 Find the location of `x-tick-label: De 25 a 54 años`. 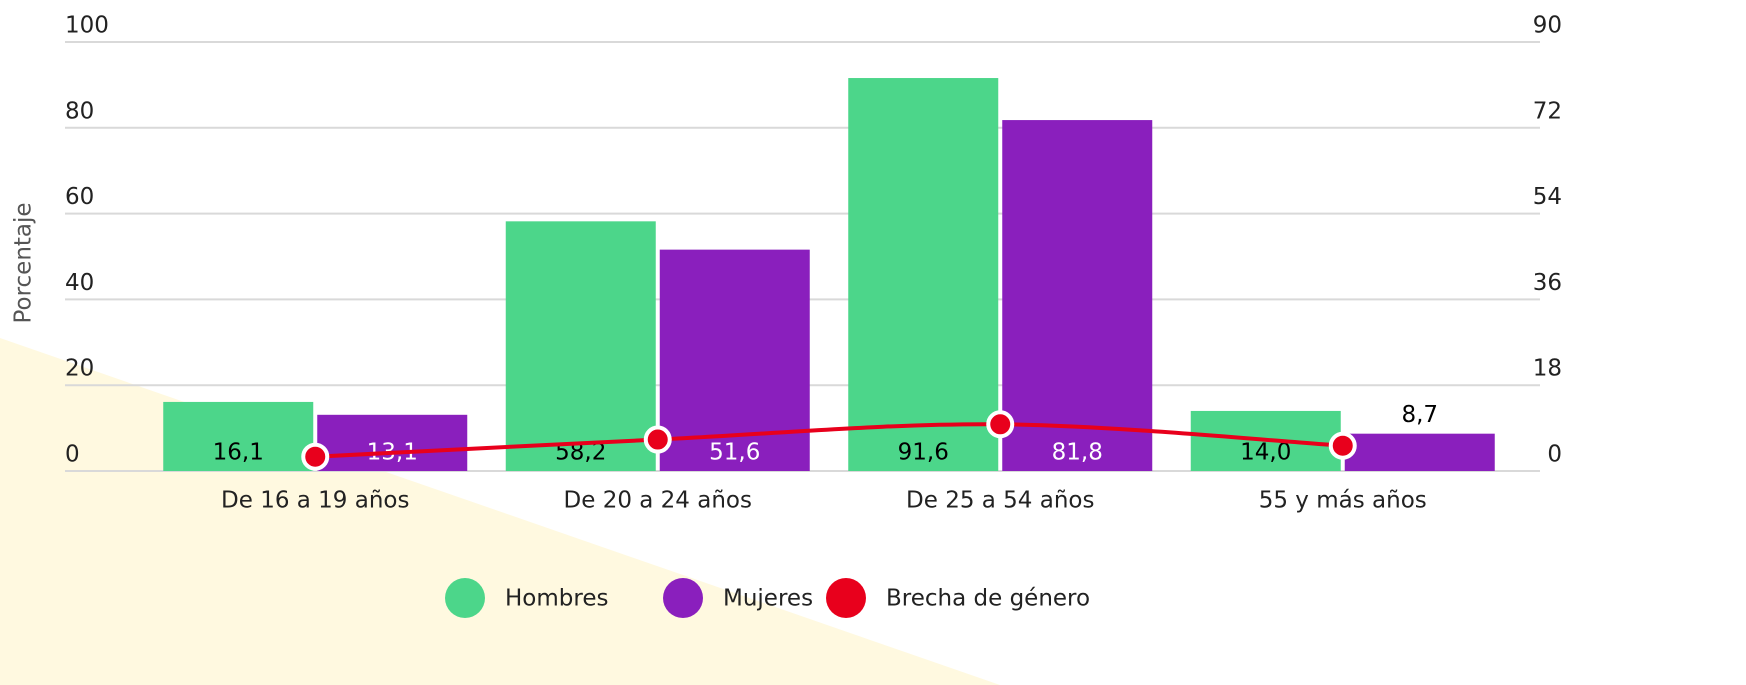

x-tick-label: De 25 a 54 años is located at coordinates (1000, 501).